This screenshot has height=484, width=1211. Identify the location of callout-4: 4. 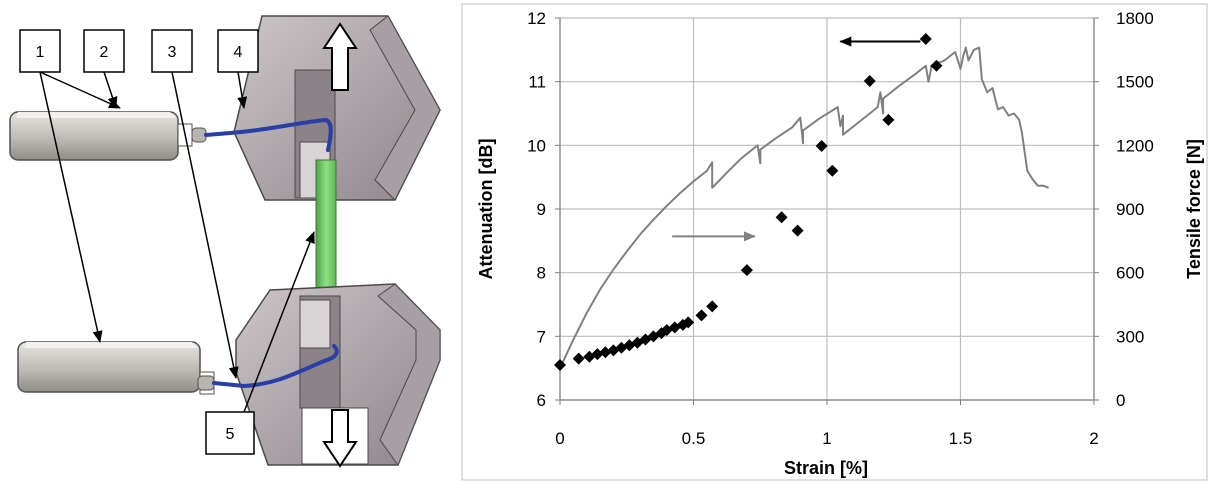
(238, 51).